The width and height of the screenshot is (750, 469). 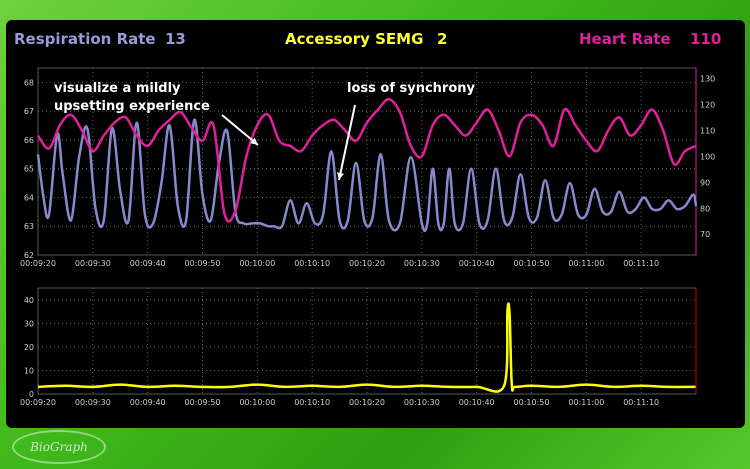 I want to click on y-tick-label-left: 20, so click(x=29, y=347).